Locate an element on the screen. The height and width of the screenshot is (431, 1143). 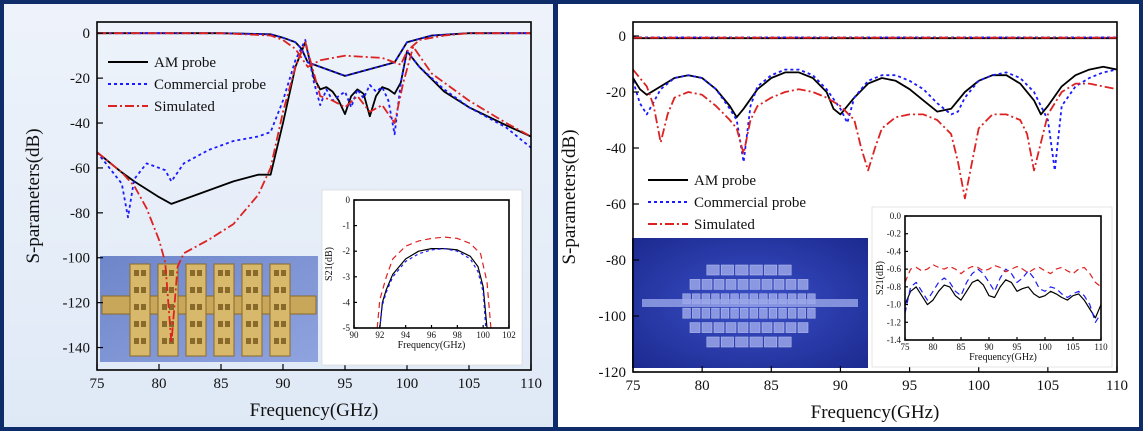
x-tick-label: 98 is located at coordinates (458, 335).